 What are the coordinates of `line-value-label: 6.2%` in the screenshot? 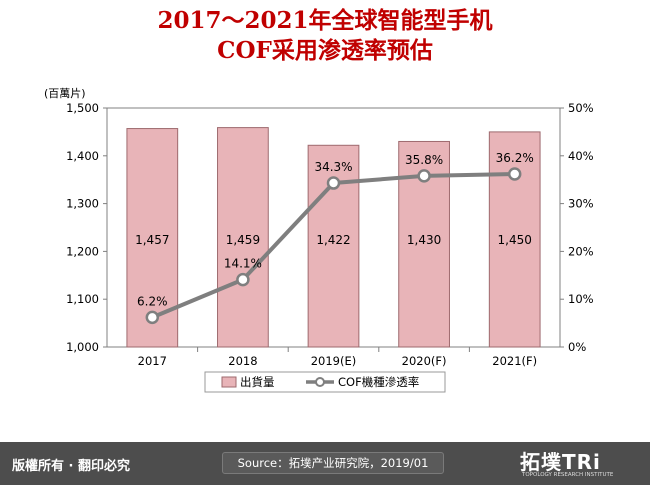 It's located at (152, 301).